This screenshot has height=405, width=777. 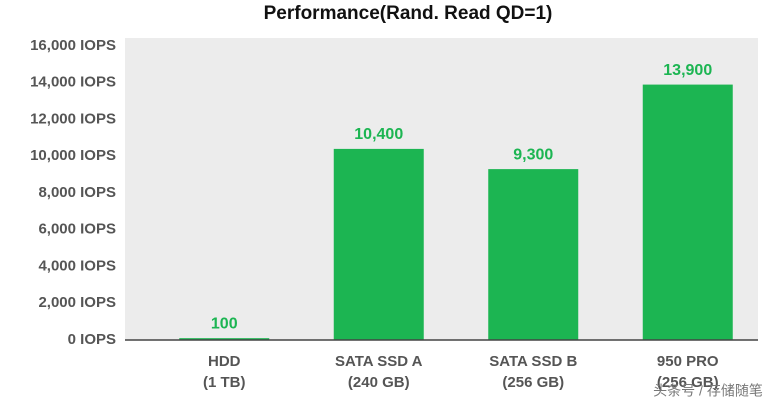 I want to click on y-tick-label: 16,000 IOPS, so click(x=73, y=45).